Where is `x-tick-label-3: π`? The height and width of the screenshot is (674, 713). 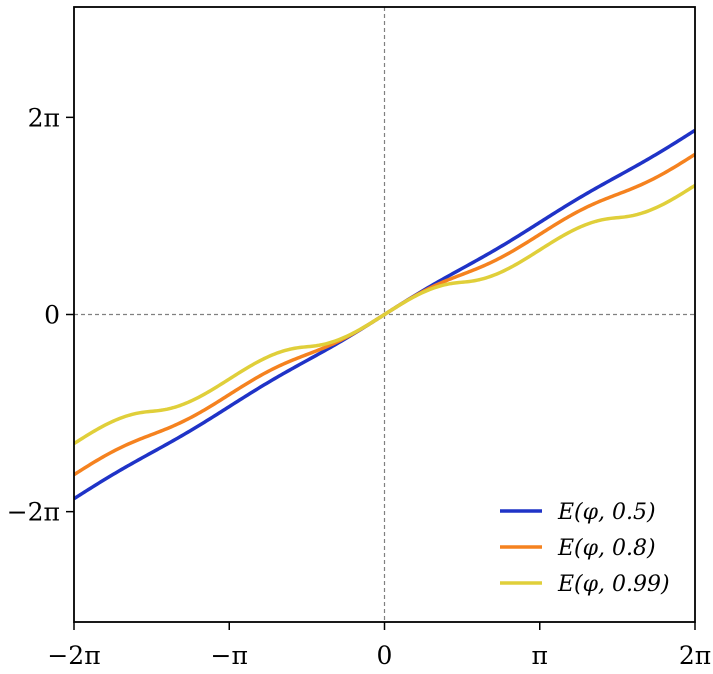
x-tick-label-3: π is located at coordinates (540, 655).